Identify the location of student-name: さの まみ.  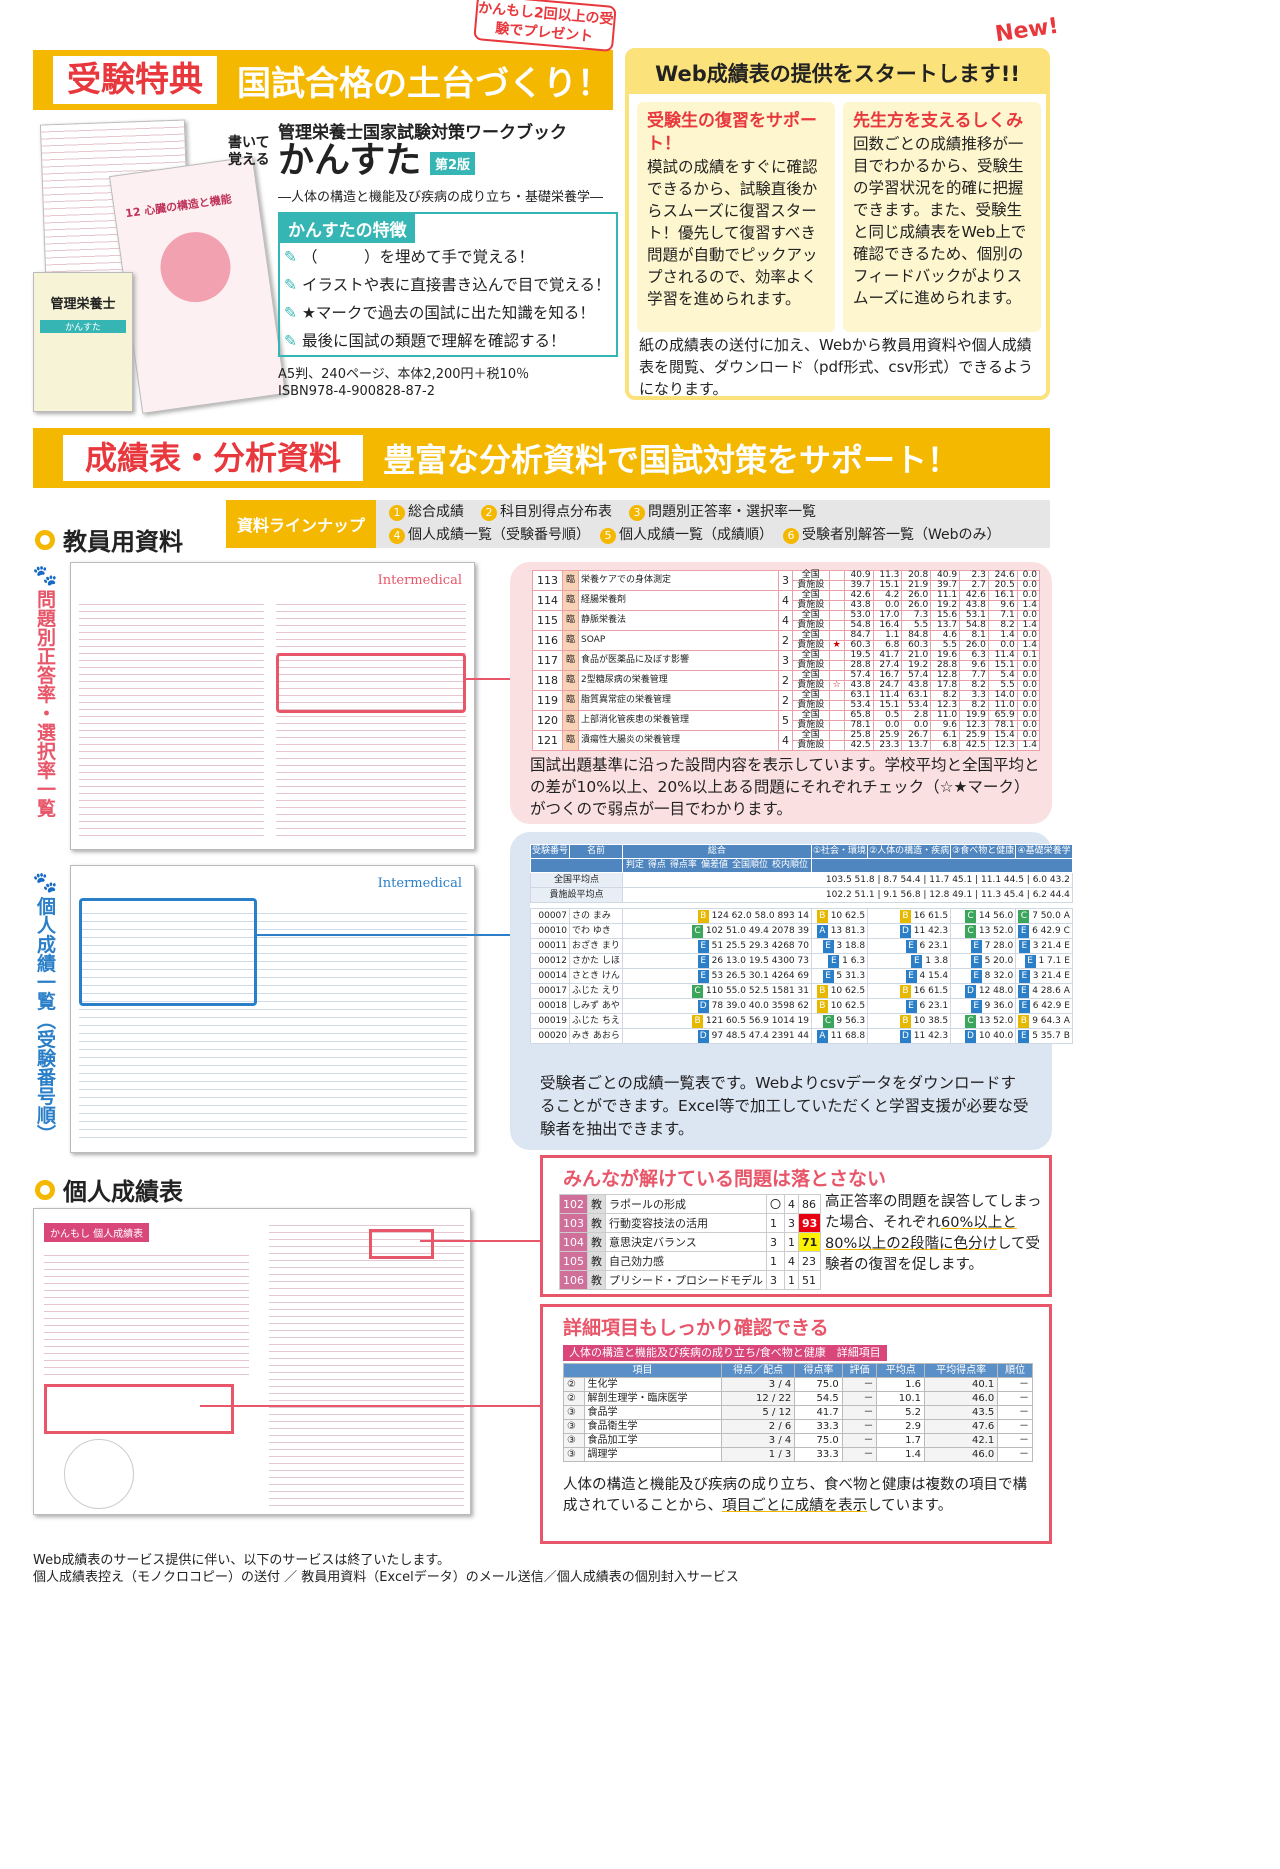
(596, 916).